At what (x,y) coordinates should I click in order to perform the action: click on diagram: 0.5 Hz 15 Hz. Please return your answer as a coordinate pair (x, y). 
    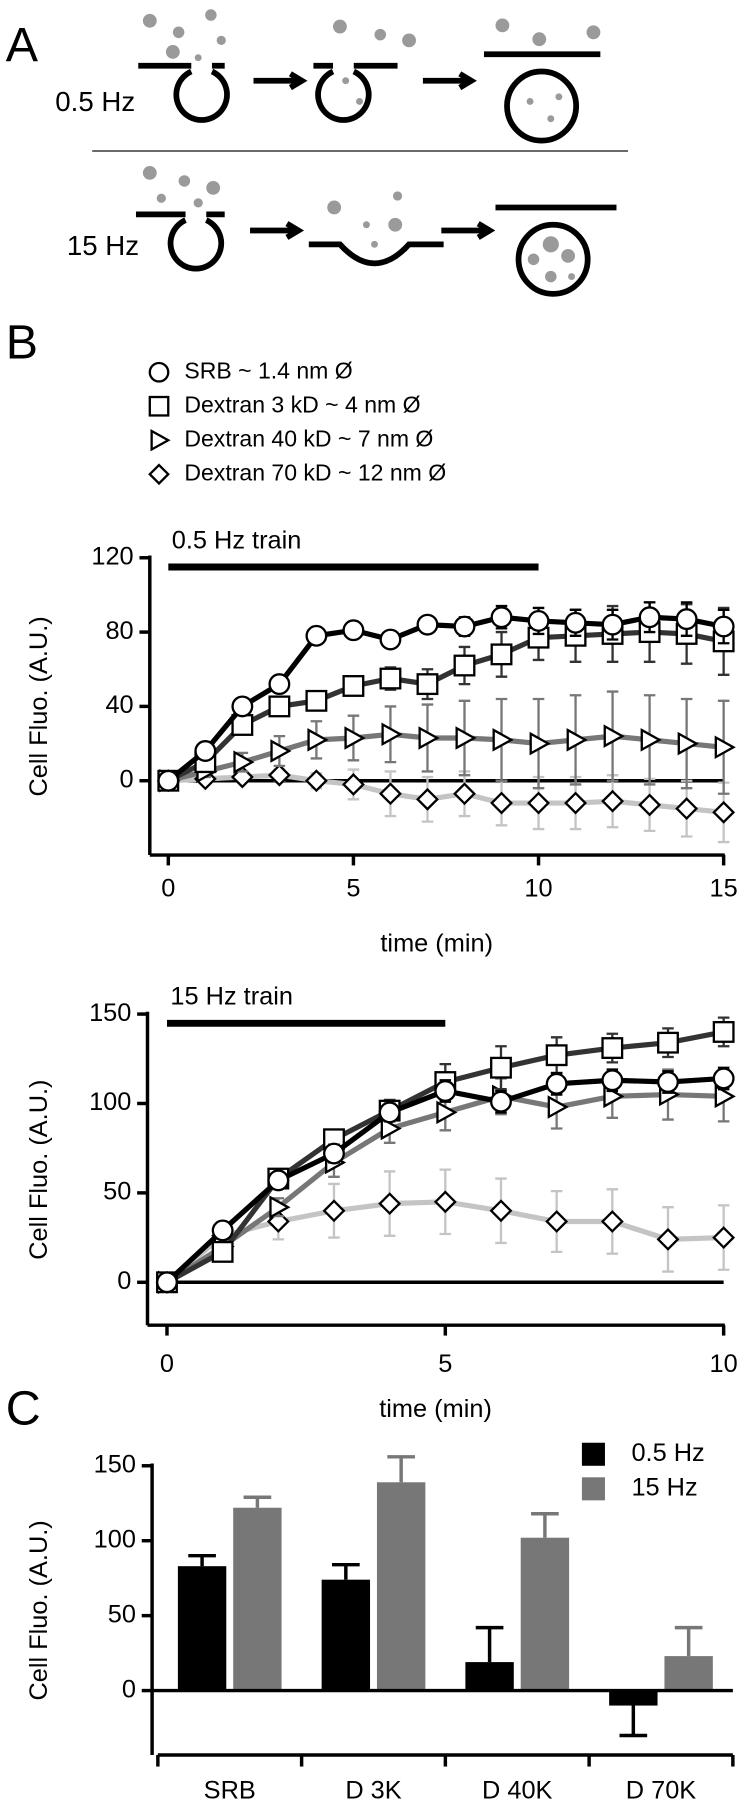
    Looking at the image, I should click on (342, 153).